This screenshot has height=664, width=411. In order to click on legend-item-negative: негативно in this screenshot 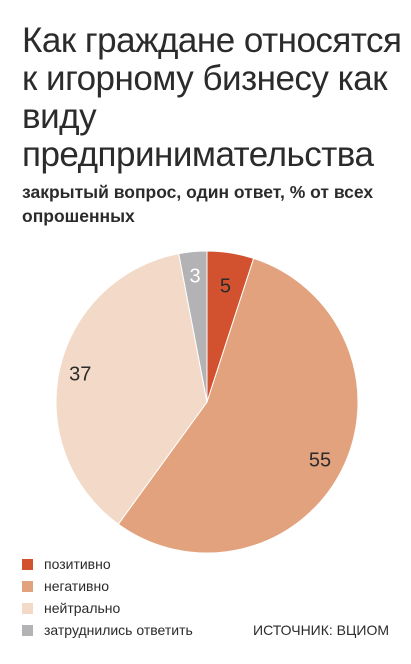, I will do `click(107, 586)`.